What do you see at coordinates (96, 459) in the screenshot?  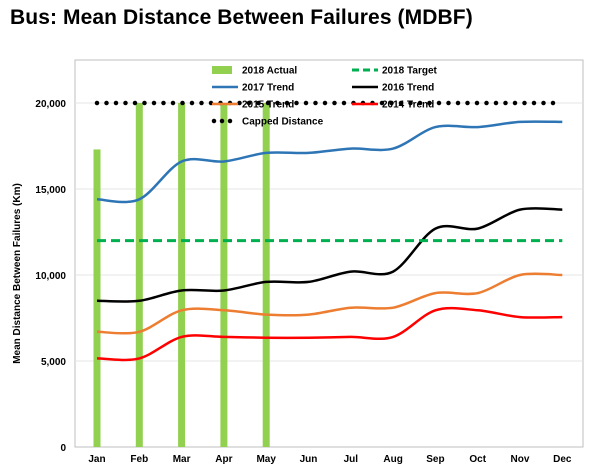 I see `x-tick-label-jan: Jan` at bounding box center [96, 459].